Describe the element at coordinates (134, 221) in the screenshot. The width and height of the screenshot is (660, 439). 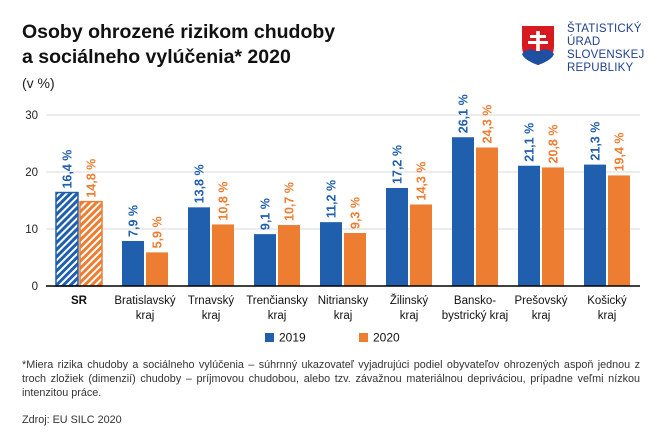
I see `data-label-2019: 7,9 %` at that location.